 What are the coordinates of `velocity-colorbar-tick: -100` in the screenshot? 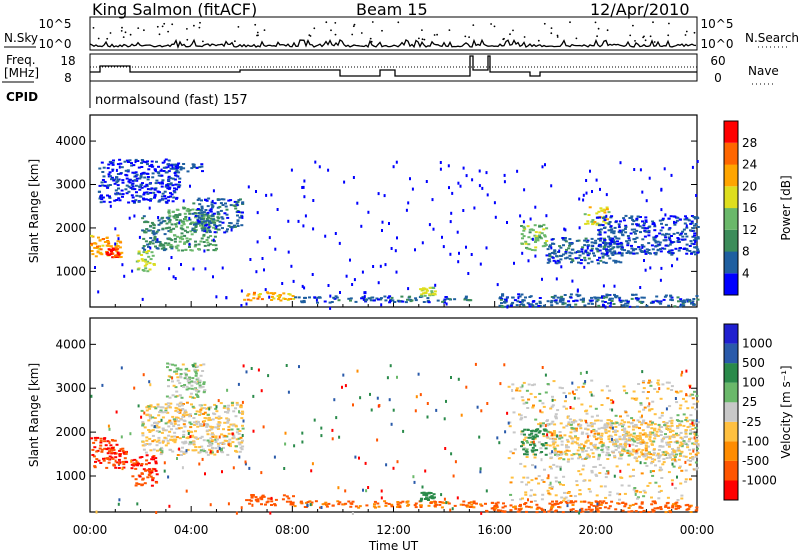 It's located at (755, 441).